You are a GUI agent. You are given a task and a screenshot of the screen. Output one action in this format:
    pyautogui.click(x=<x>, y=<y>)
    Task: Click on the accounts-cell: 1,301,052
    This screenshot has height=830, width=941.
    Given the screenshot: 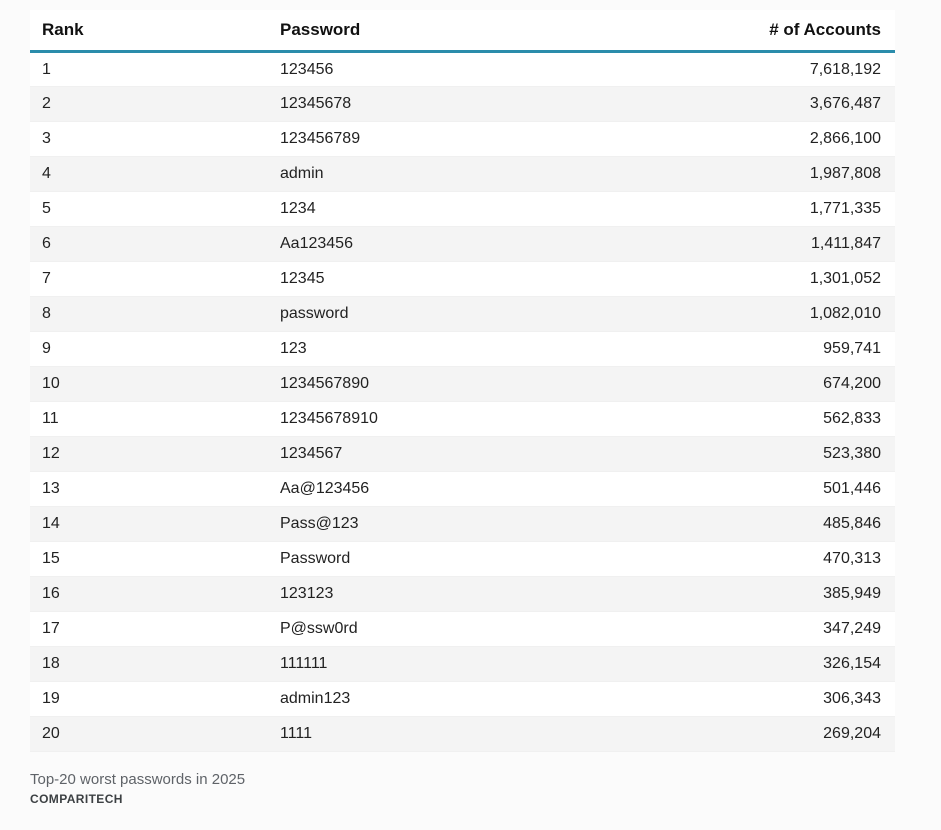 What is the action you would take?
    pyautogui.click(x=776, y=279)
    